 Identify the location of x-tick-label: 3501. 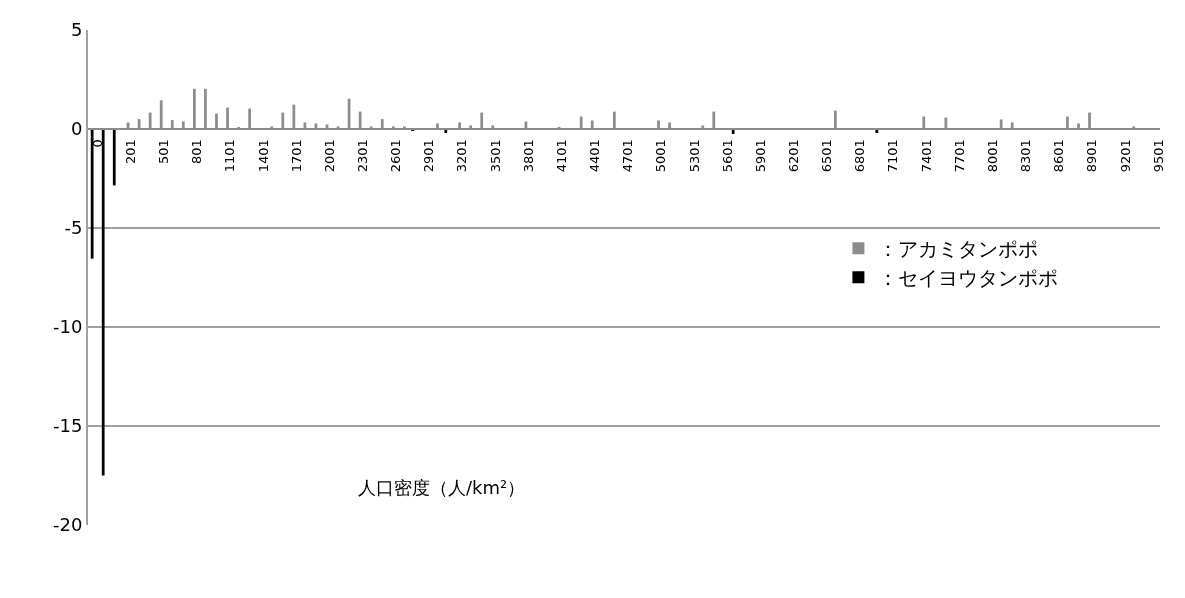
(495, 156).